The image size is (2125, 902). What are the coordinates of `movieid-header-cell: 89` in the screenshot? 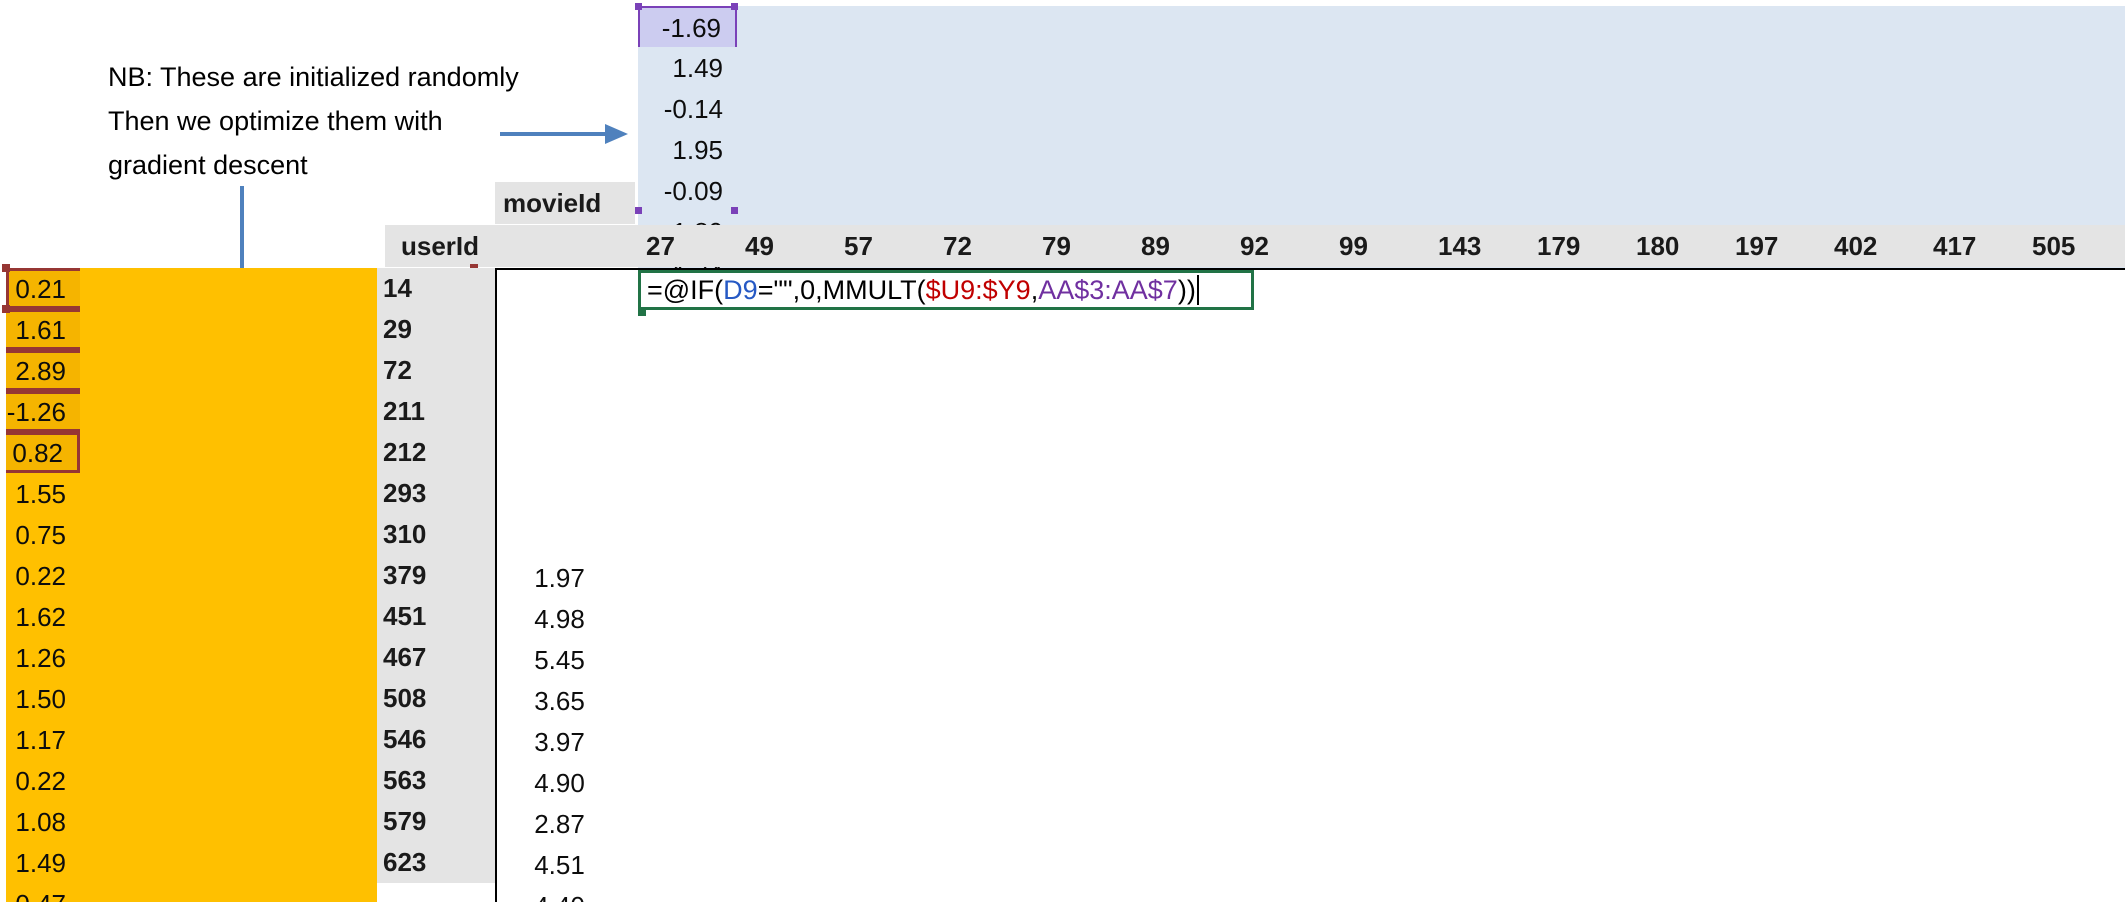 It's located at (1155, 245).